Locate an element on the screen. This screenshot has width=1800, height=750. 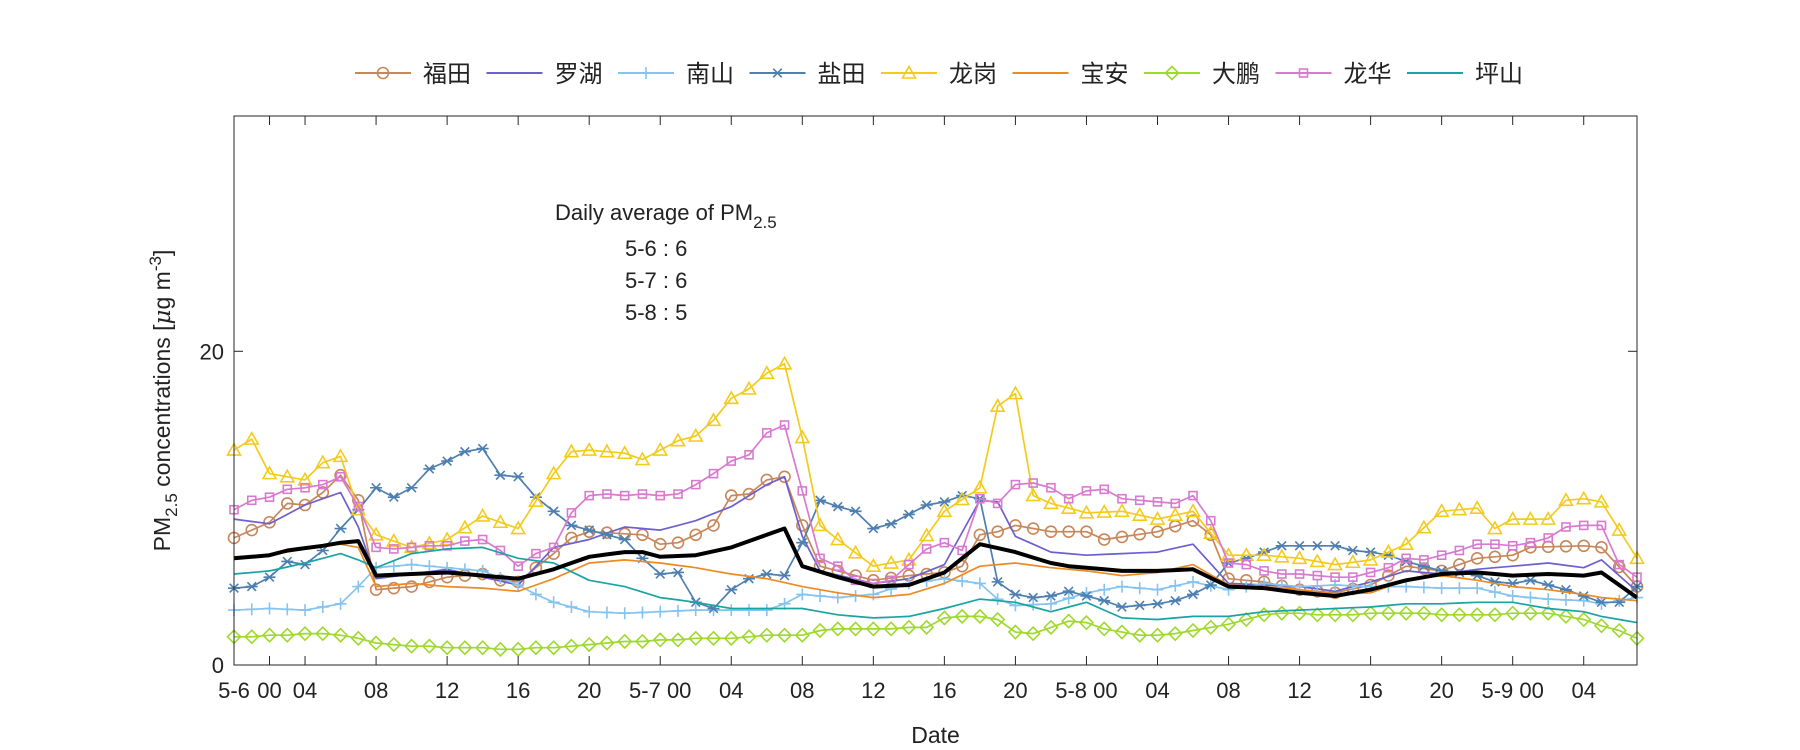
legend-label: 坪山 is located at coordinates (1499, 74).